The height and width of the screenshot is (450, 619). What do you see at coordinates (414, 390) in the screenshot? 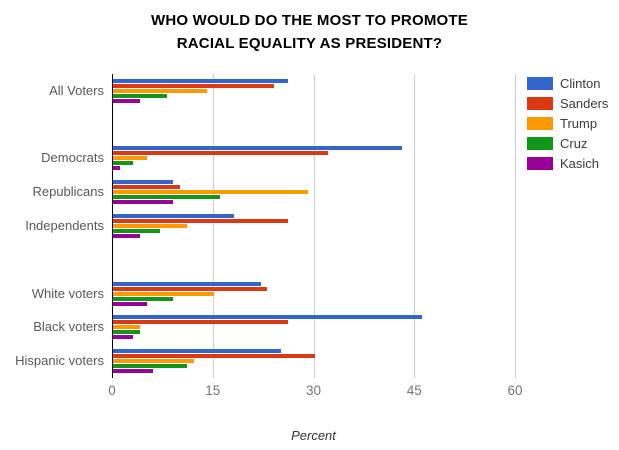
I see `x-tick-label-45: 45` at bounding box center [414, 390].